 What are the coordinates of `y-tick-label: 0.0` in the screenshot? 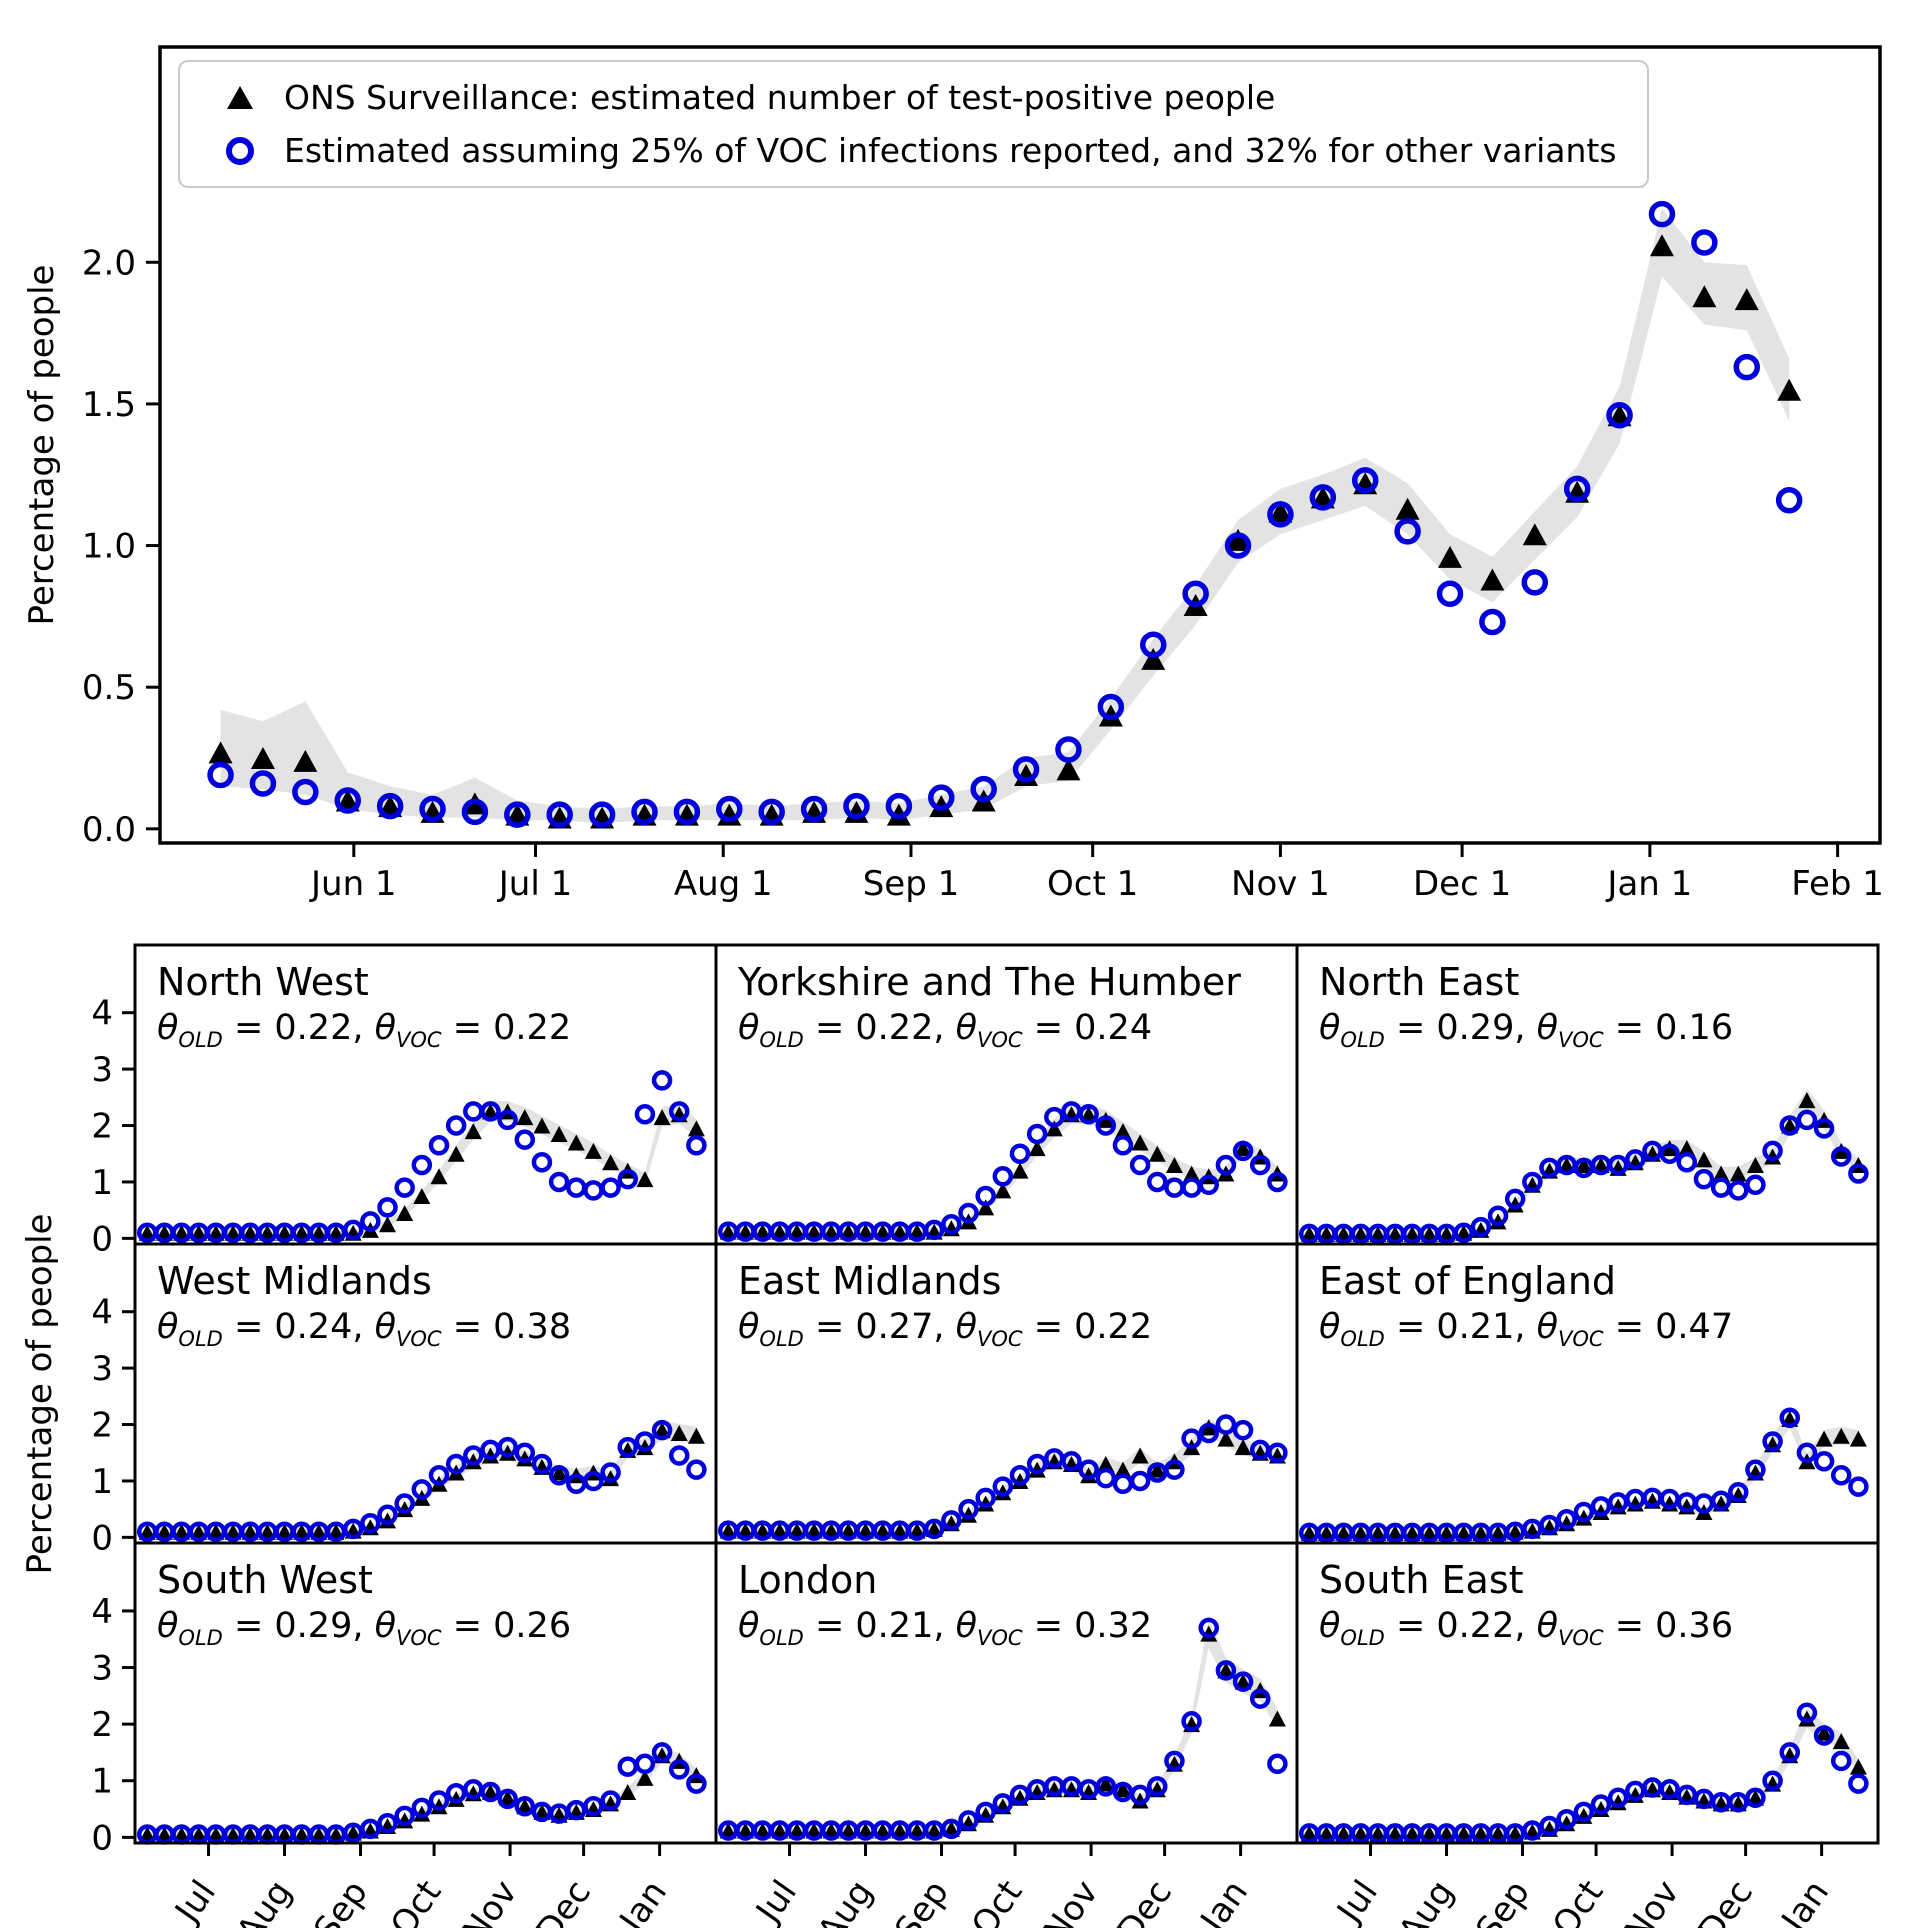 It's located at (109, 830).